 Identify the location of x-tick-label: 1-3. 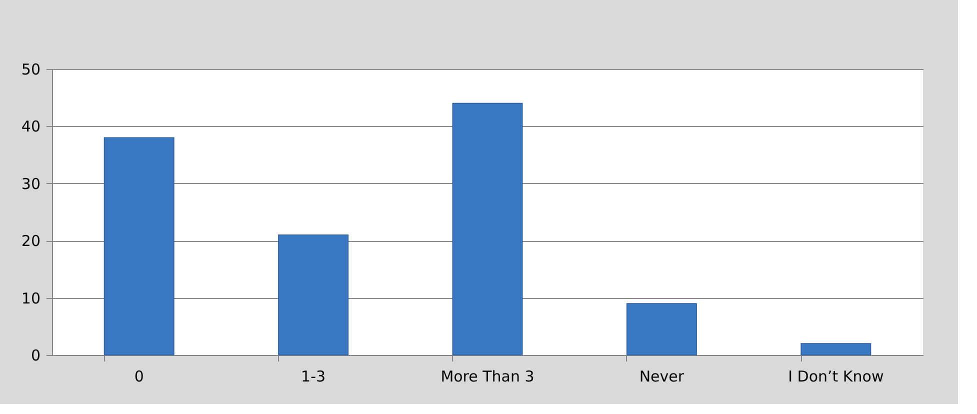
(313, 377).